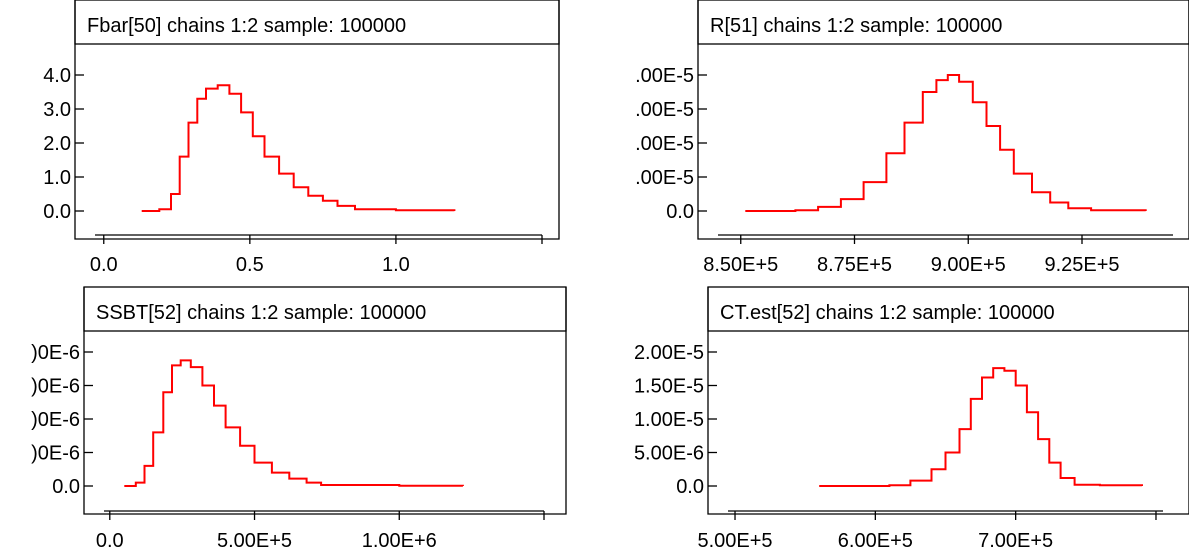 The height and width of the screenshot is (558, 1189). I want to click on x-tick-label: 8.50E+5, so click(740, 265).